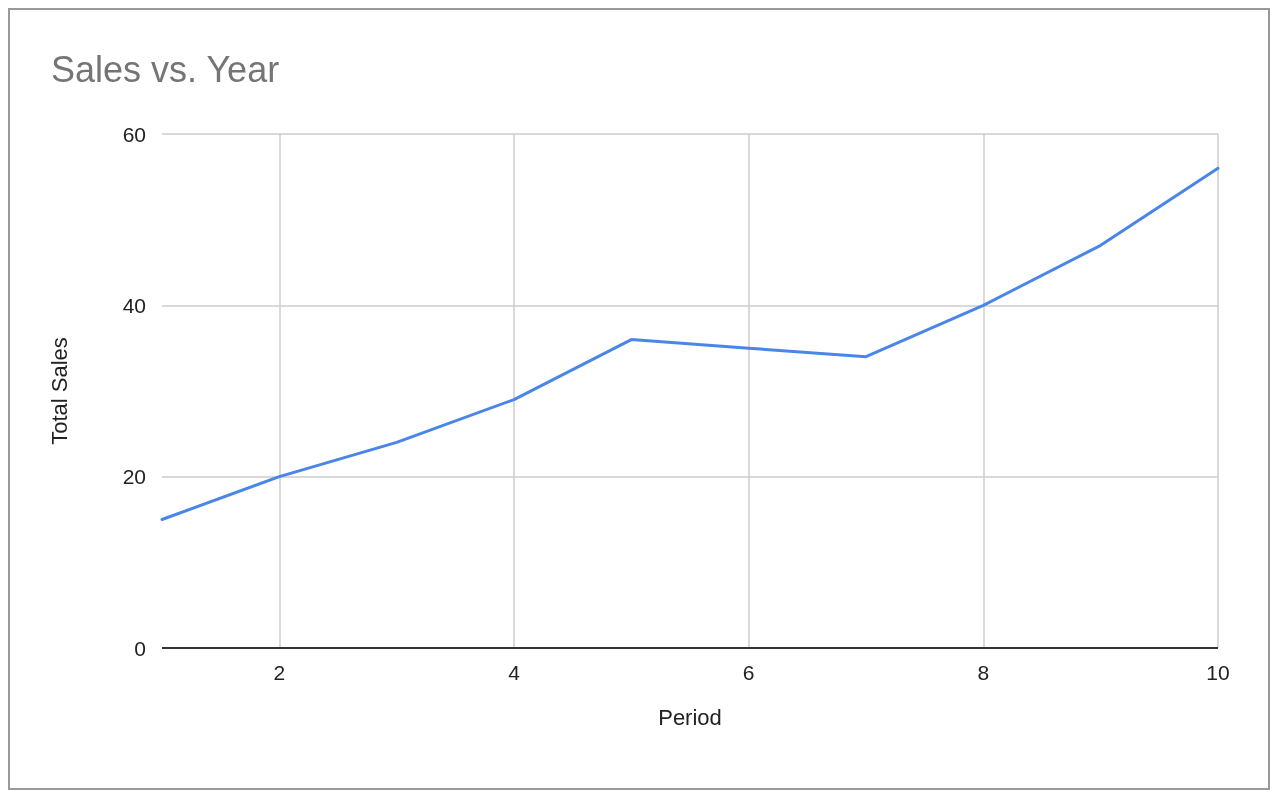 The width and height of the screenshot is (1280, 800). Describe the element at coordinates (134, 305) in the screenshot. I see `y-tick-label: 40` at that location.